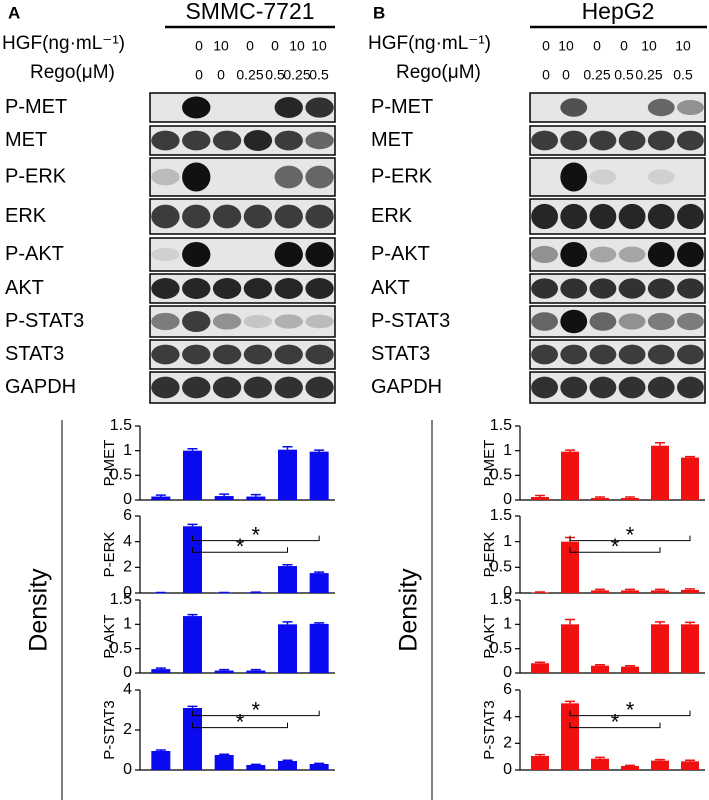  What do you see at coordinates (39, 610) in the screenshot?
I see `density-label: Density` at bounding box center [39, 610].